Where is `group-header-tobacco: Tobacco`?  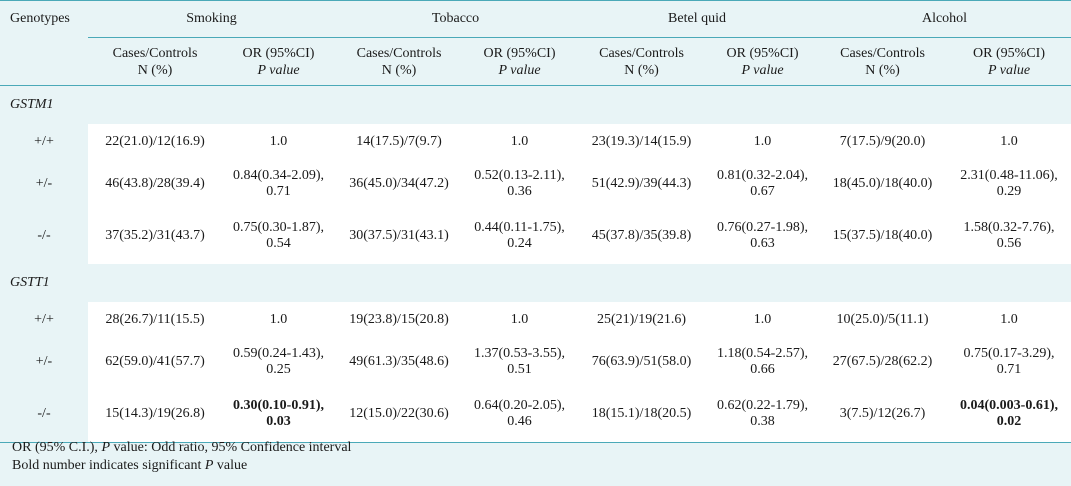
group-header-tobacco: Tobacco is located at coordinates (456, 19).